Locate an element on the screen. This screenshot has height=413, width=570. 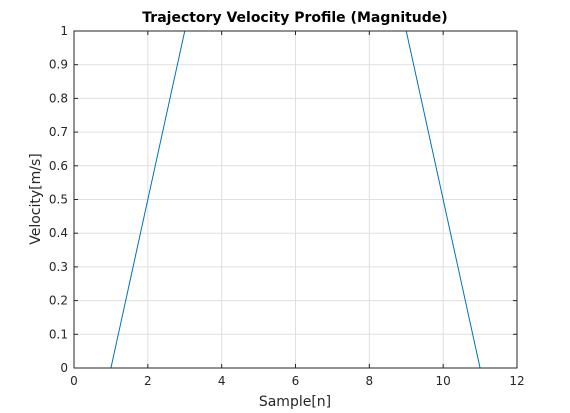
y-tick-label: 0.8 is located at coordinates (58, 98).